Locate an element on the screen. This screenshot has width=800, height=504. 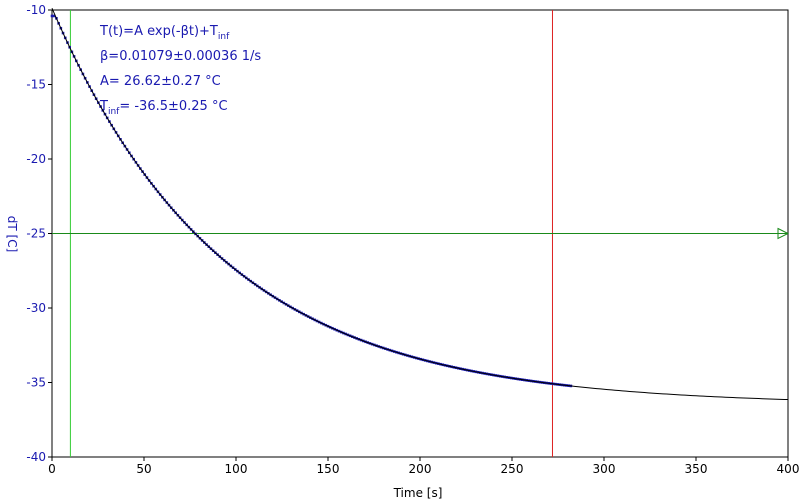
y-tick-label: -15 is located at coordinates (36, 85).